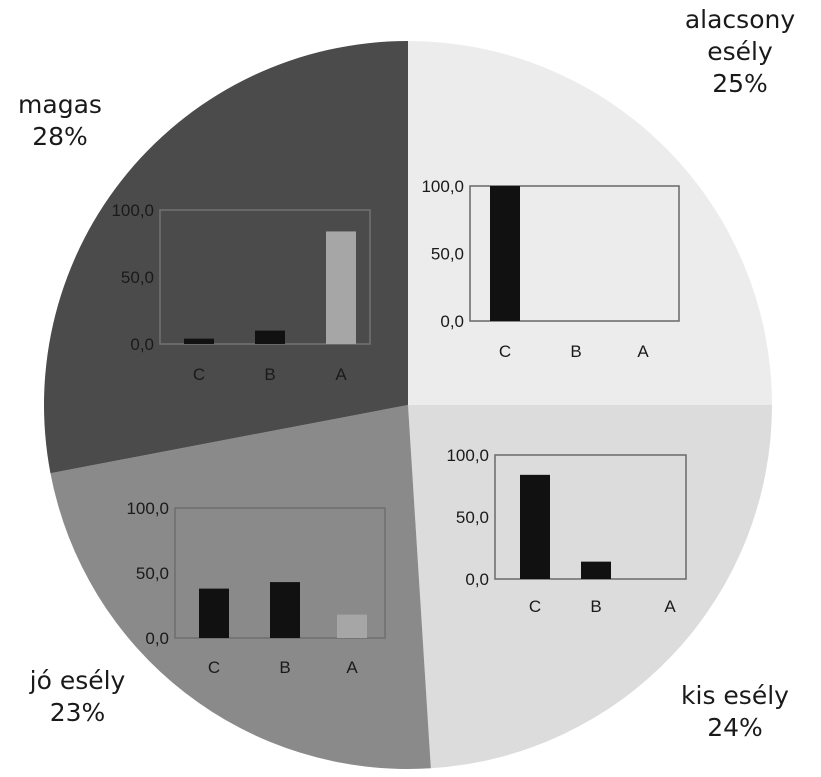  What do you see at coordinates (735, 727) in the screenshot?
I see `slice-label-percent: 24%` at bounding box center [735, 727].